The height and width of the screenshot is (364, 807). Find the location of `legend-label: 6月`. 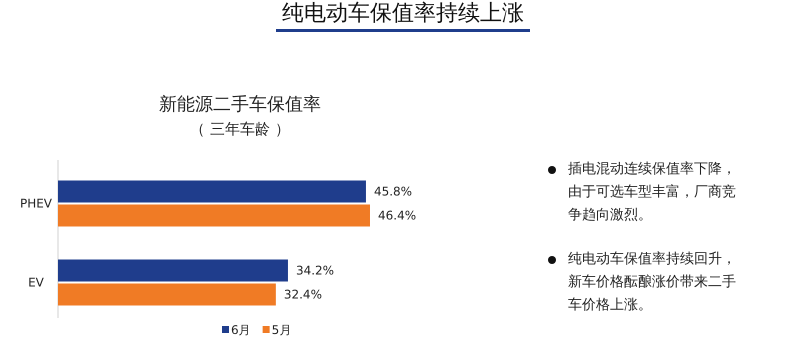

legend-label: 6月 is located at coordinates (241, 330).